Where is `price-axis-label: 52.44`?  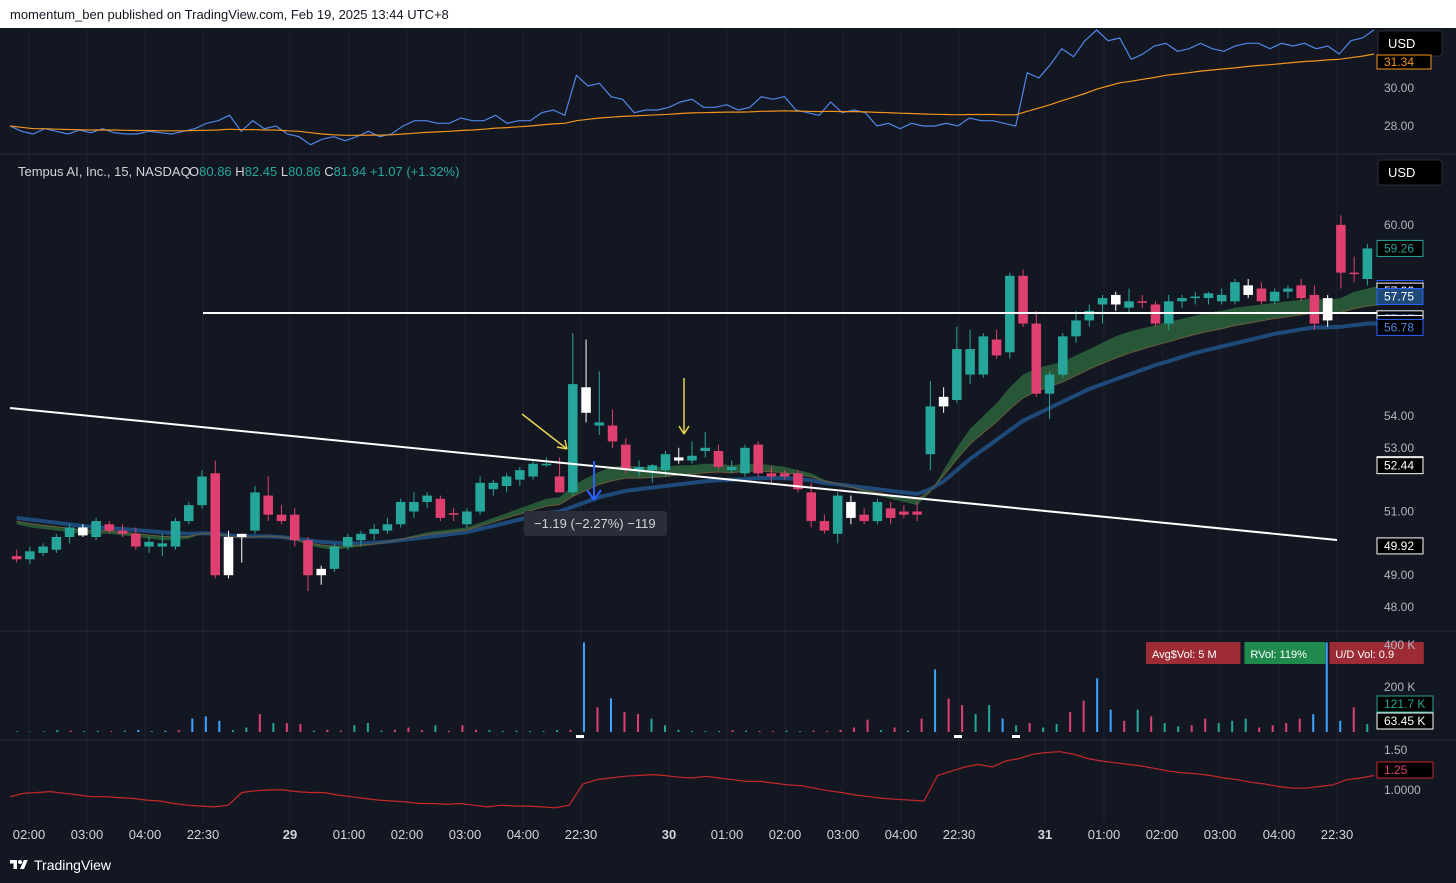 price-axis-label: 52.44 is located at coordinates (1399, 466).